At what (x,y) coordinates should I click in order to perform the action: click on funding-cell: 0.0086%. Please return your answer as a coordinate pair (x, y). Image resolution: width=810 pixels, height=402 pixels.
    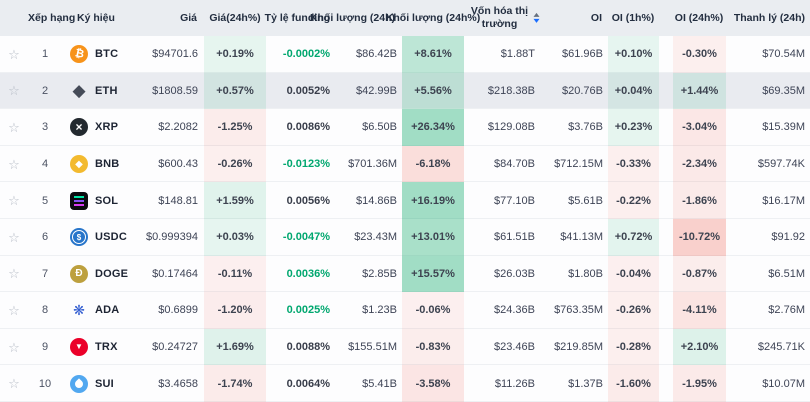
    Looking at the image, I should click on (308, 127).